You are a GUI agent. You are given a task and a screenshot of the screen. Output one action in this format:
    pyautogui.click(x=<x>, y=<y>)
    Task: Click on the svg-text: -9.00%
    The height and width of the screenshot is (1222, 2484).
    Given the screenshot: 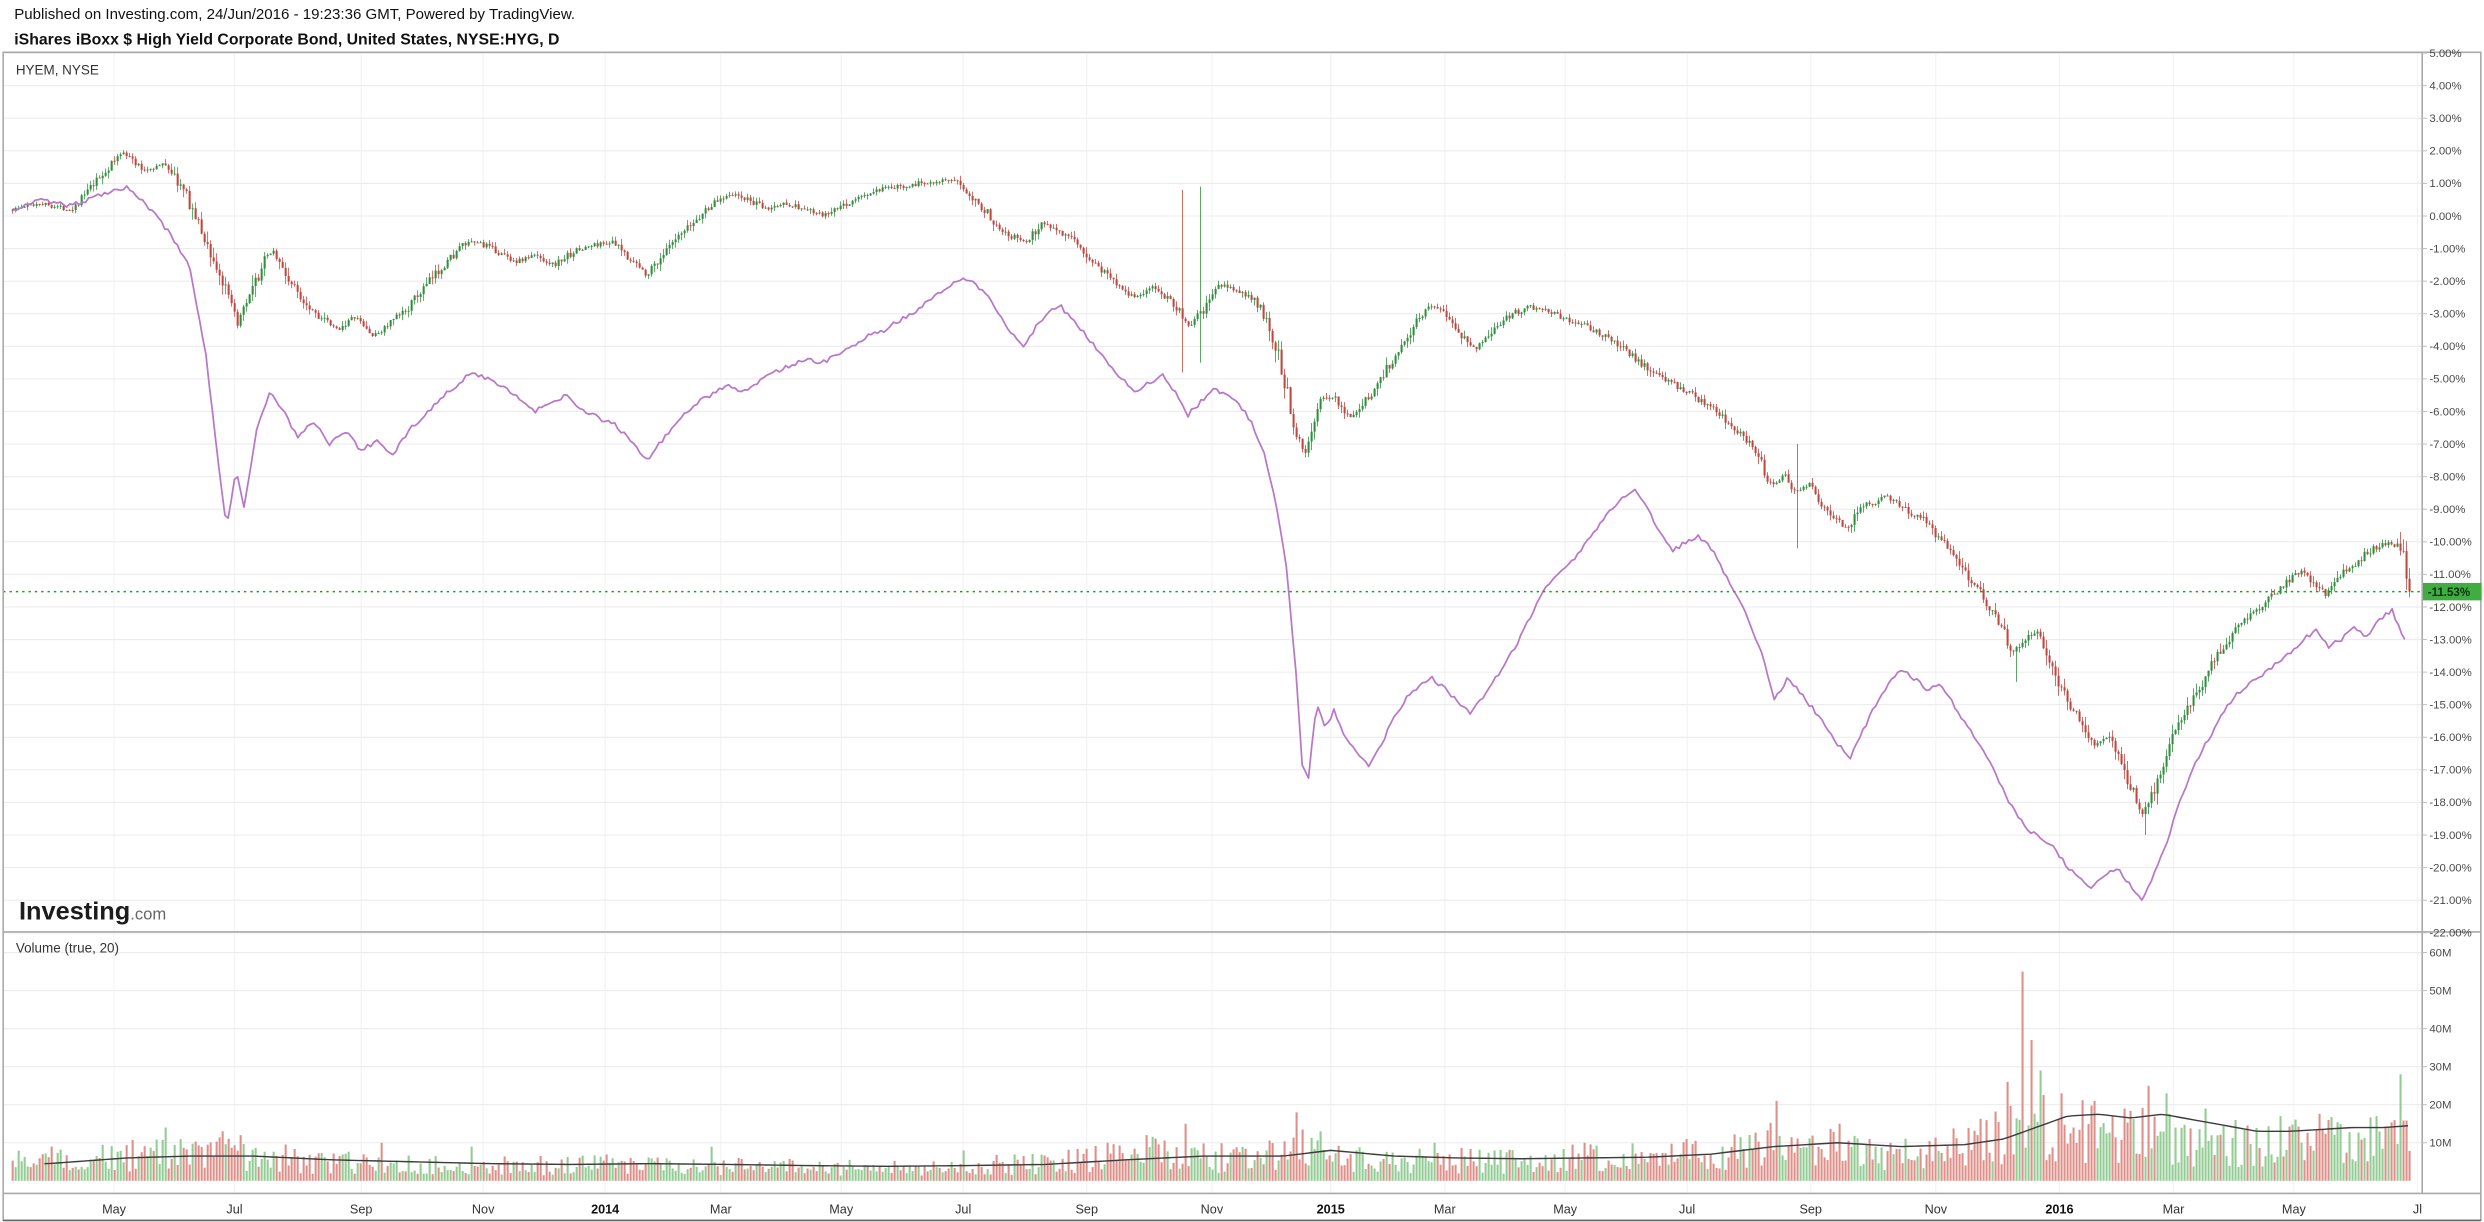 What is the action you would take?
    pyautogui.click(x=2447, y=510)
    